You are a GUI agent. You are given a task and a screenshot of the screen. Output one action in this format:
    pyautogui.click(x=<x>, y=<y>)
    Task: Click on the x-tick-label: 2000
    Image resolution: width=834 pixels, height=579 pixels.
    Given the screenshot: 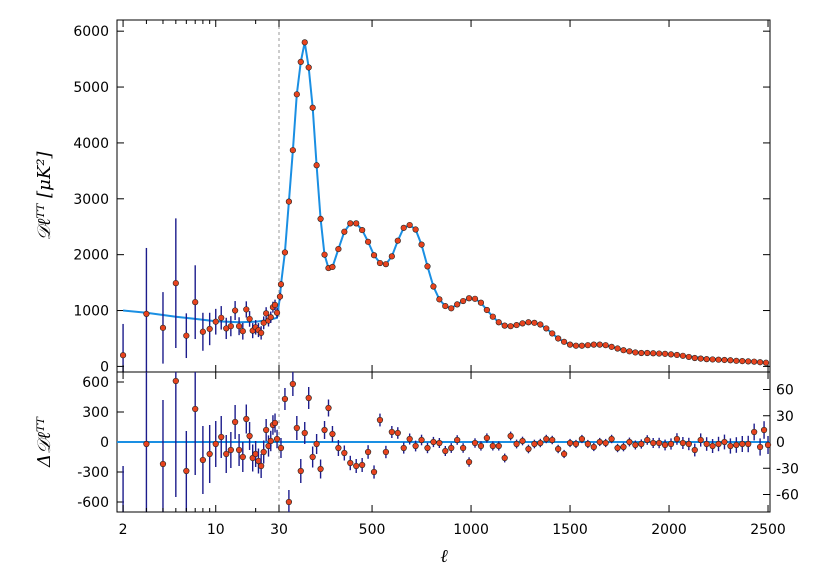 What is the action you would take?
    pyautogui.click(x=669, y=530)
    